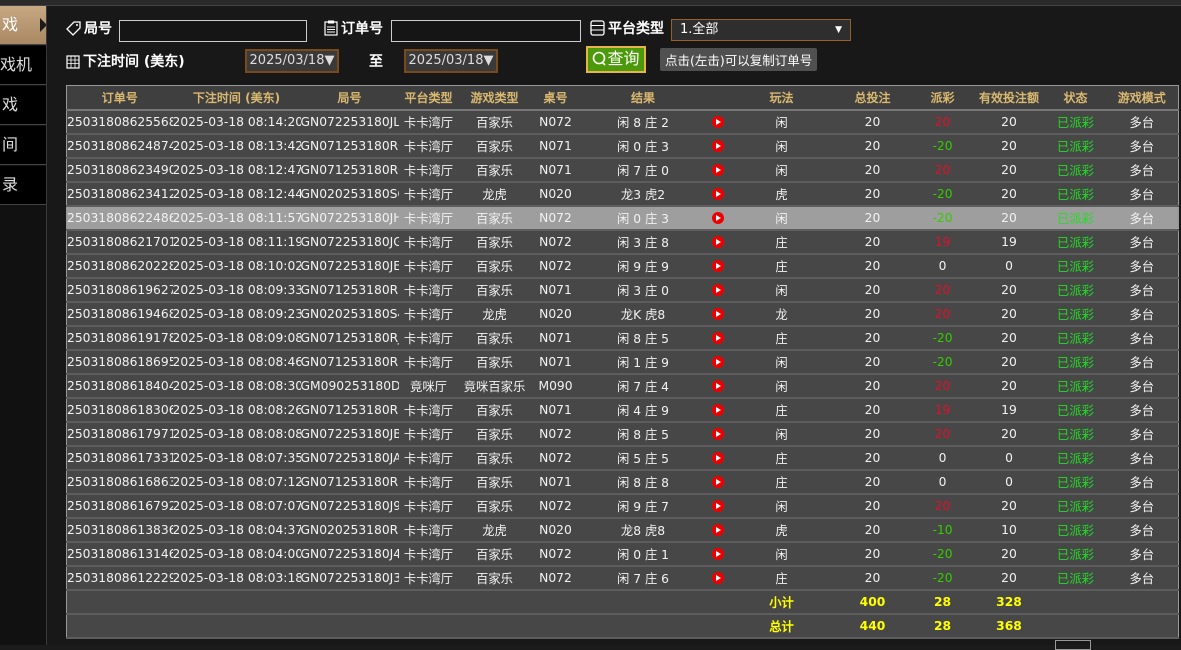 The width and height of the screenshot is (1181, 650). I want to click on cell-order-no: 250318086234902, so click(119, 170).